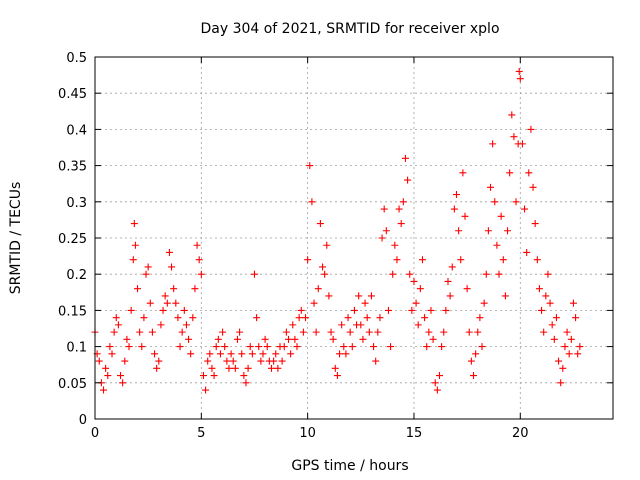 The image size is (640, 480). What do you see at coordinates (414, 433) in the screenshot?
I see `x-tick-label: 15` at bounding box center [414, 433].